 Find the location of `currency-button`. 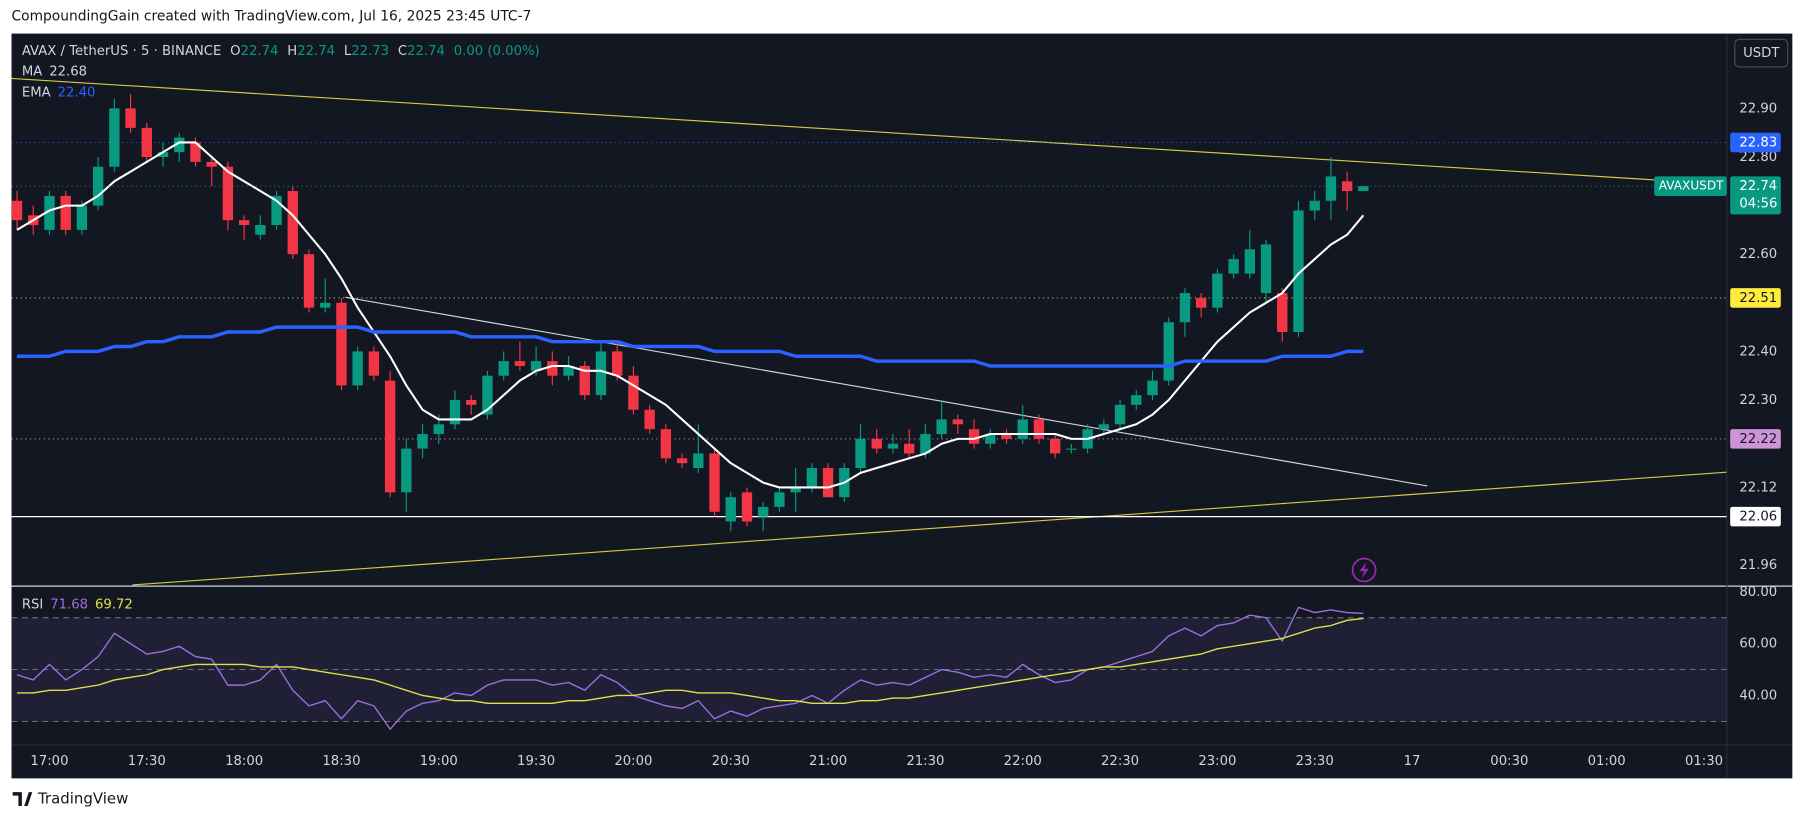

currency-button is located at coordinates (1761, 53).